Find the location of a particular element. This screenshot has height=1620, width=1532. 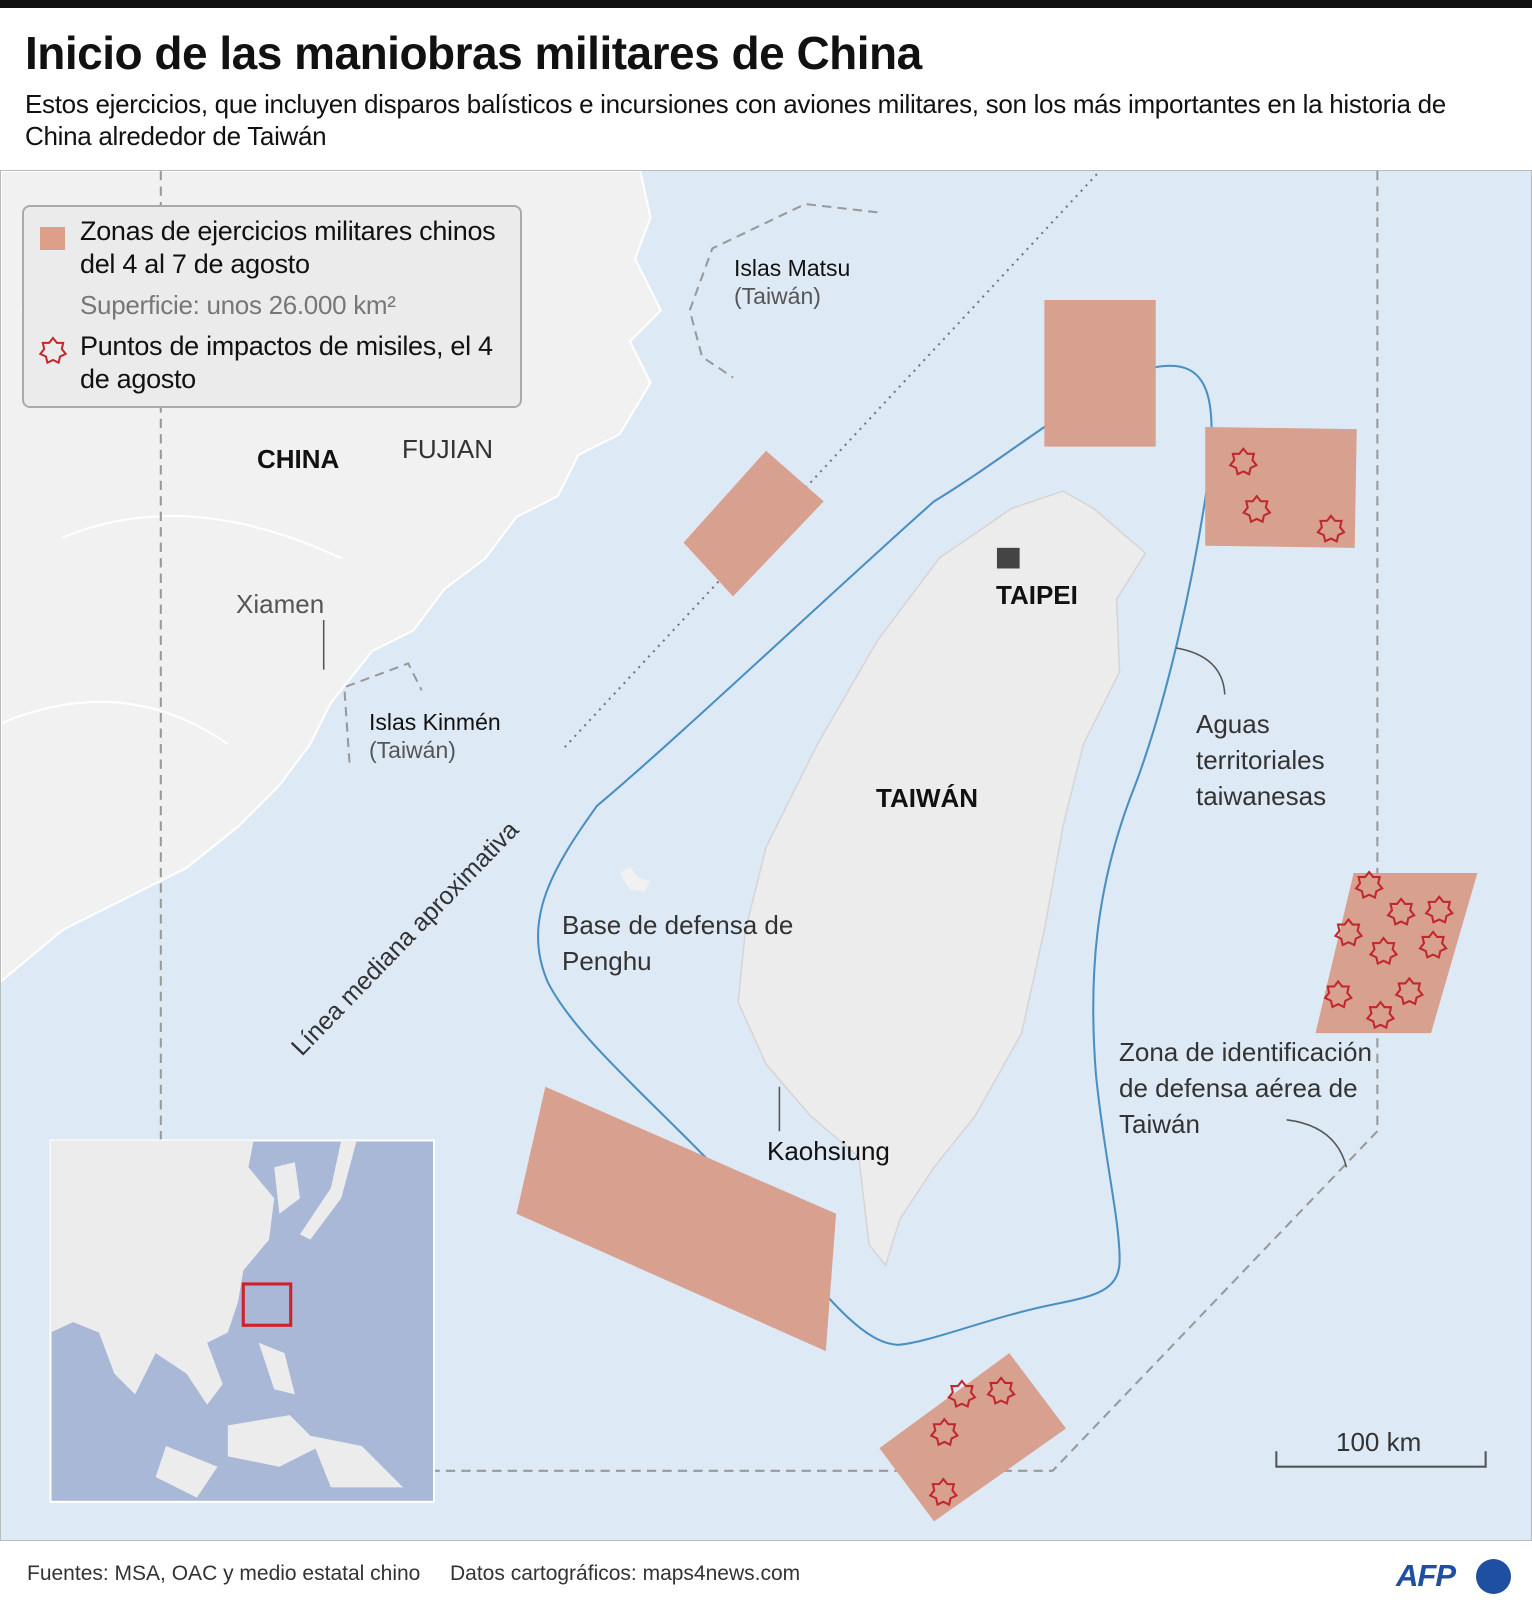

scale-label: 100 km is located at coordinates (1379, 1442).